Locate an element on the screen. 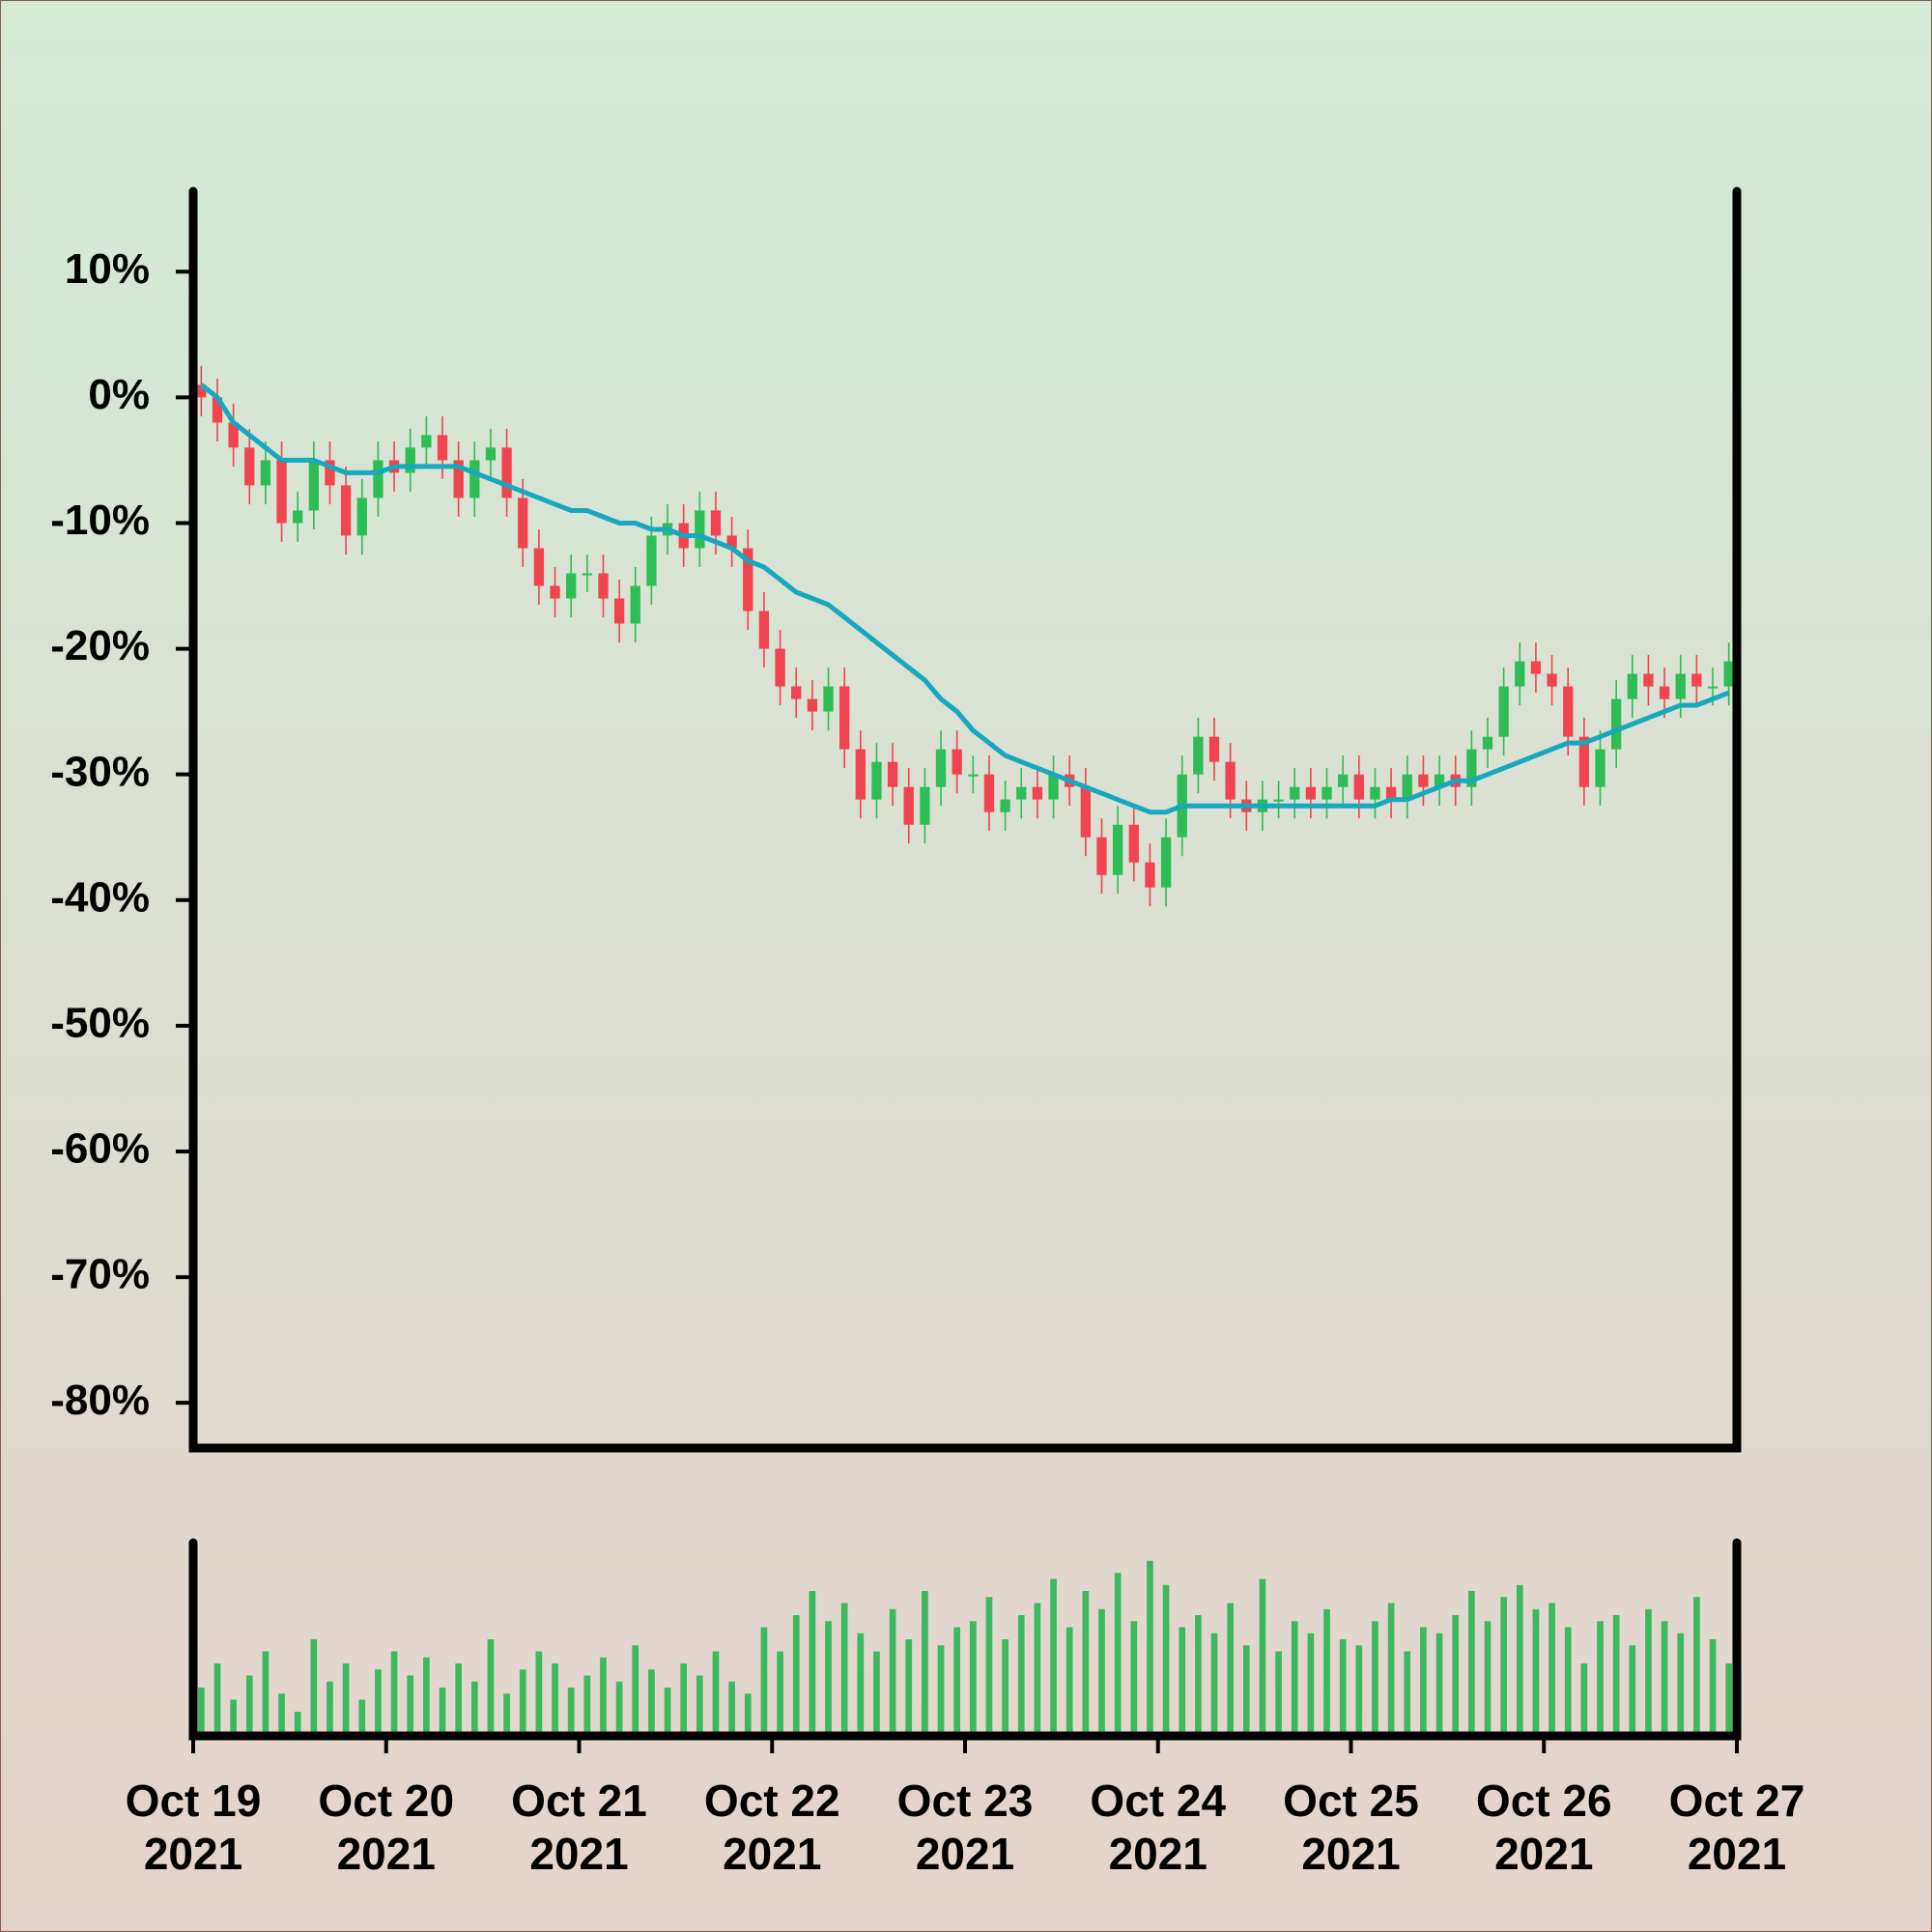  y-tick-label: -30% is located at coordinates (100, 771).